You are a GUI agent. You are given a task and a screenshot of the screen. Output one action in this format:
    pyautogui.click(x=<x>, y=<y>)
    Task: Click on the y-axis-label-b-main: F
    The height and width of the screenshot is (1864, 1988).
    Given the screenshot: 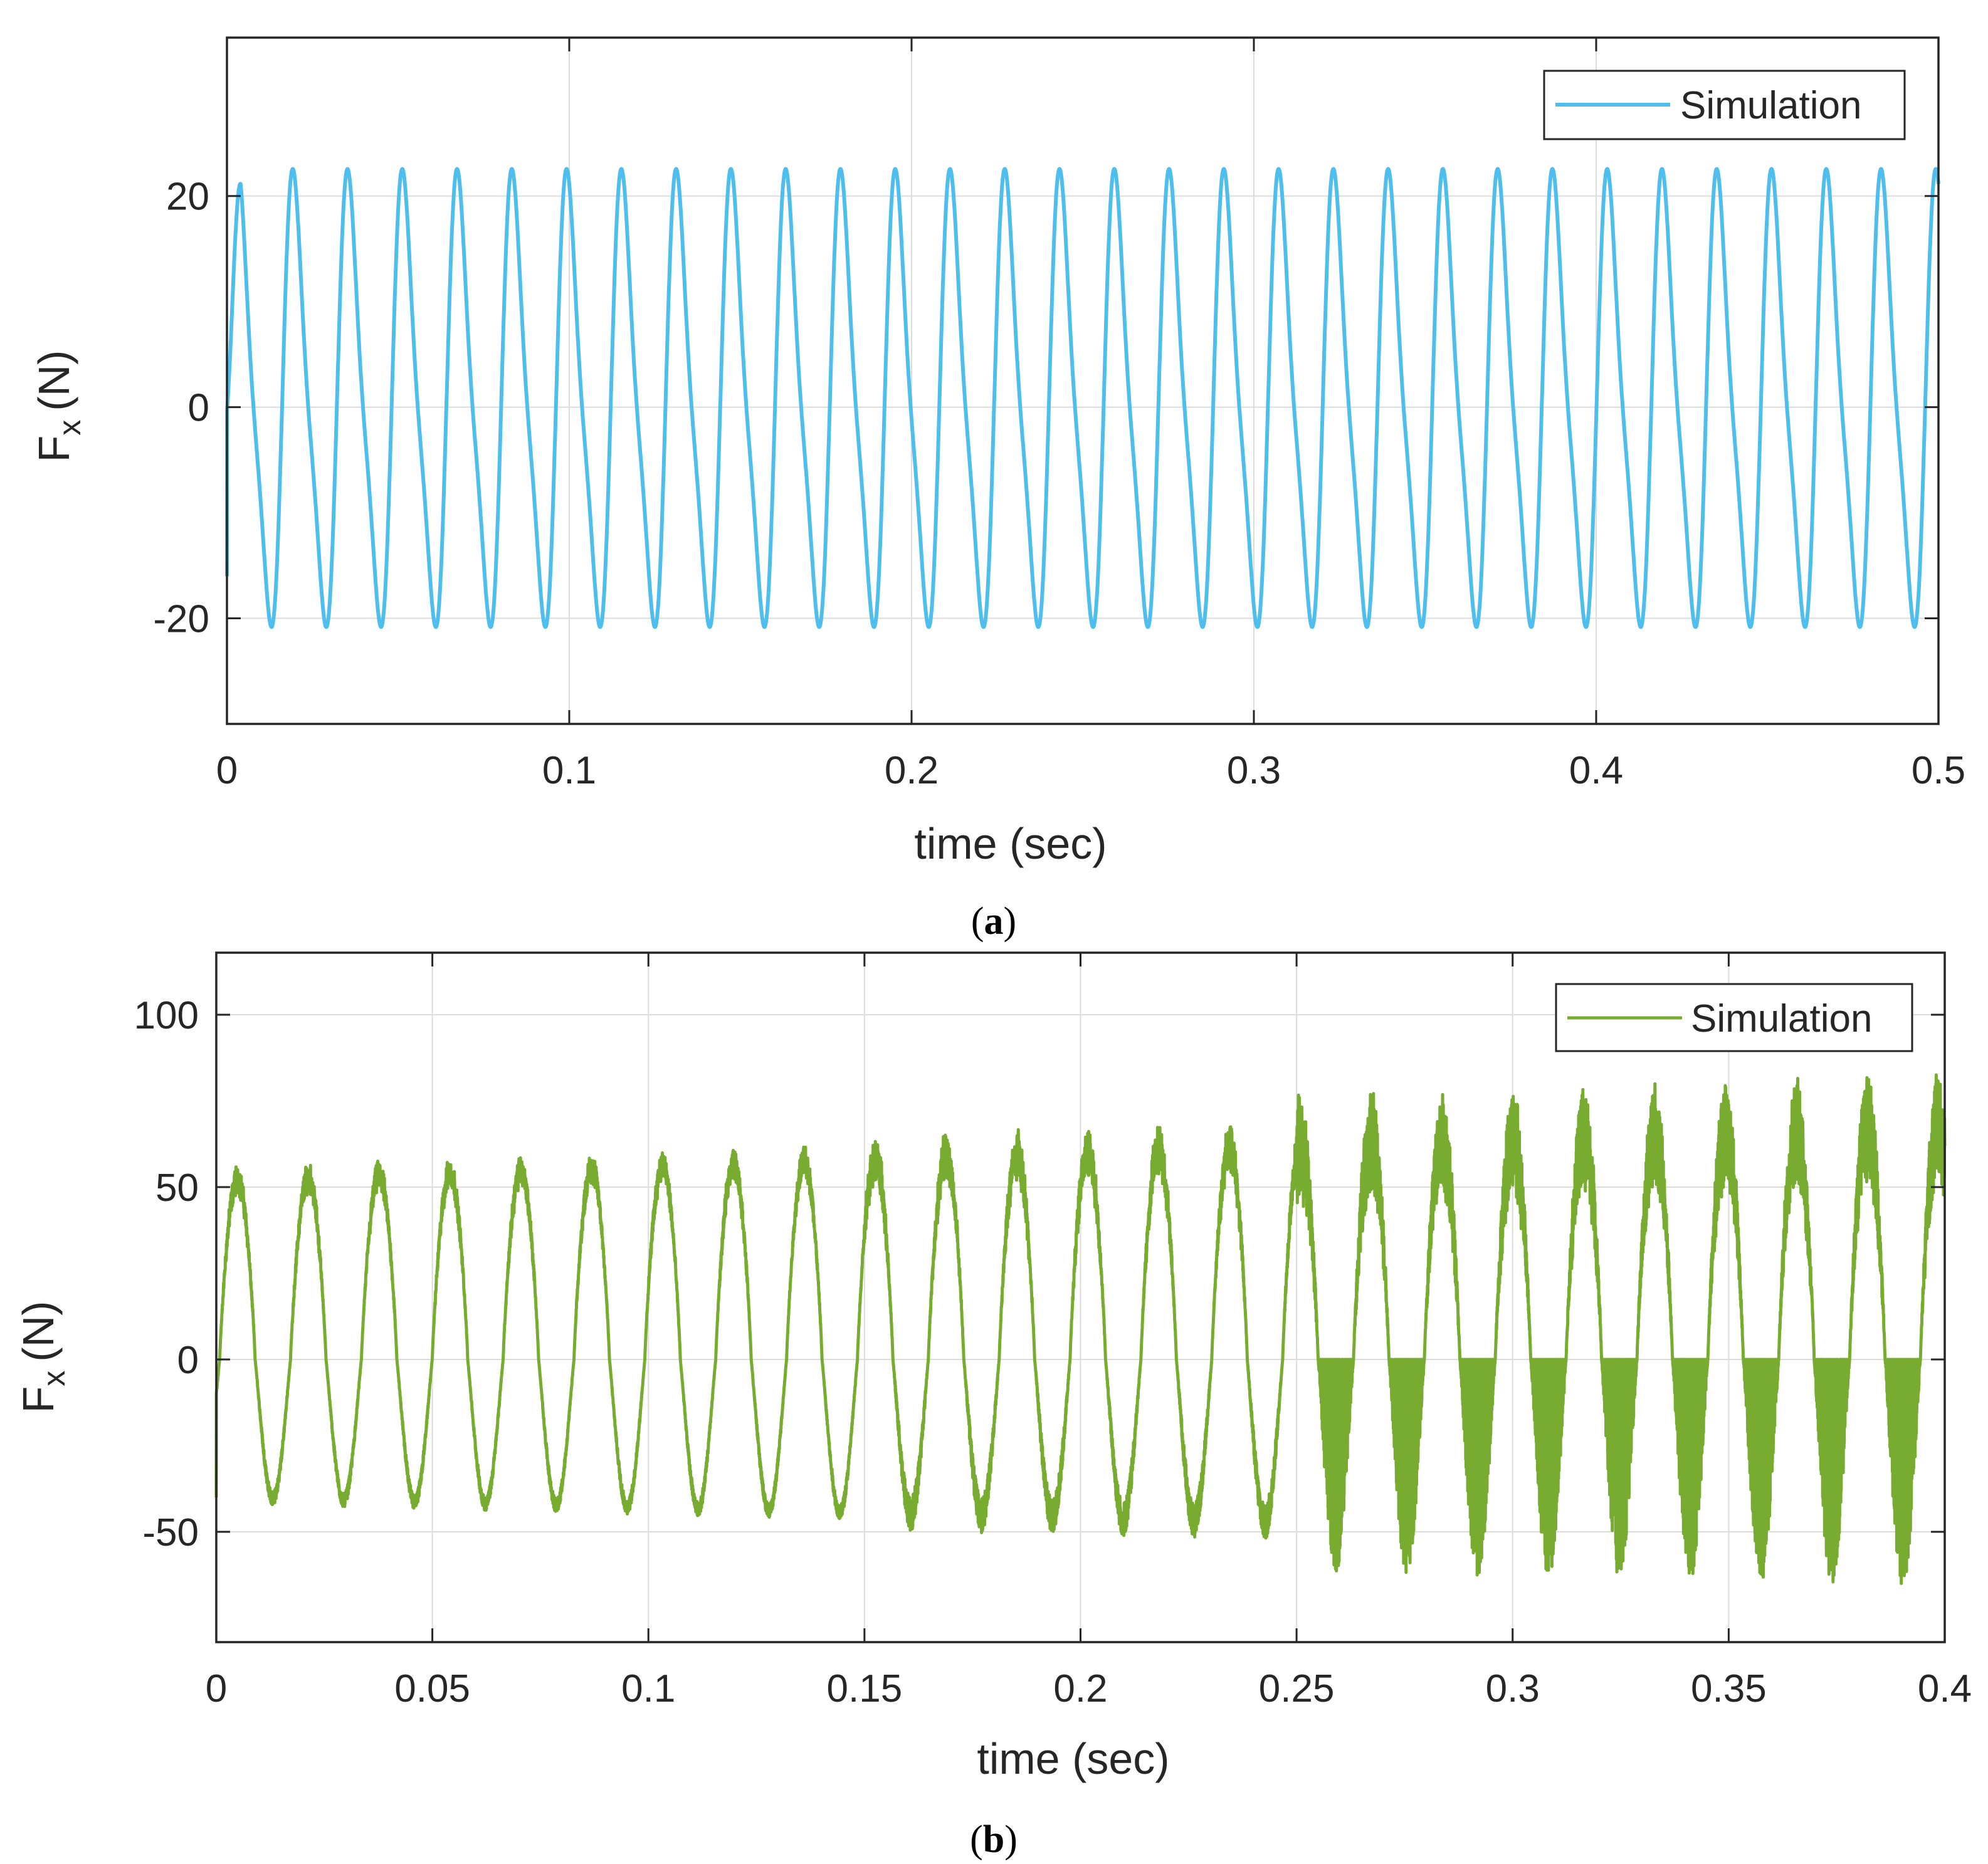 What is the action you would take?
    pyautogui.click(x=38, y=1400)
    